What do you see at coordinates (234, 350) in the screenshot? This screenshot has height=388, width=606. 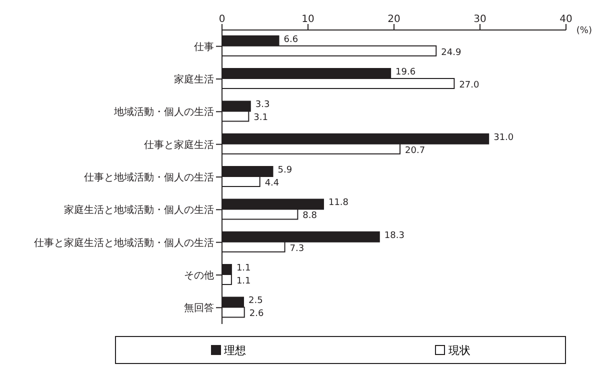 I see `legend-label: 理想` at bounding box center [234, 350].